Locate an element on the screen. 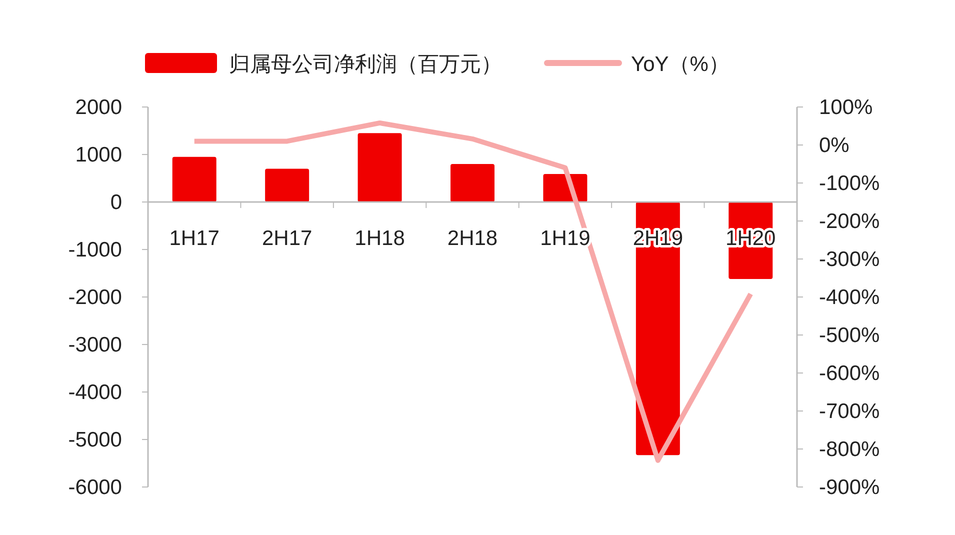 The image size is (955, 535). y-tick-label: -1000 is located at coordinates (95, 250).